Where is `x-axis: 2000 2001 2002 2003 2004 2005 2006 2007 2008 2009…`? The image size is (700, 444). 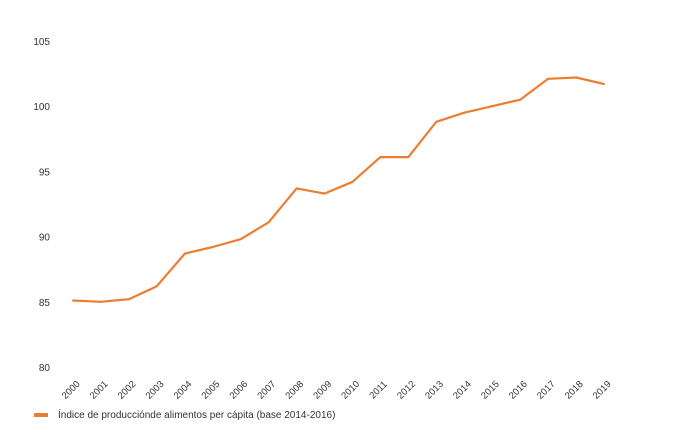 x-axis: 2000 2001 2002 2003 2004 2005 2006 2007 2008 2009… is located at coordinates (337, 390).